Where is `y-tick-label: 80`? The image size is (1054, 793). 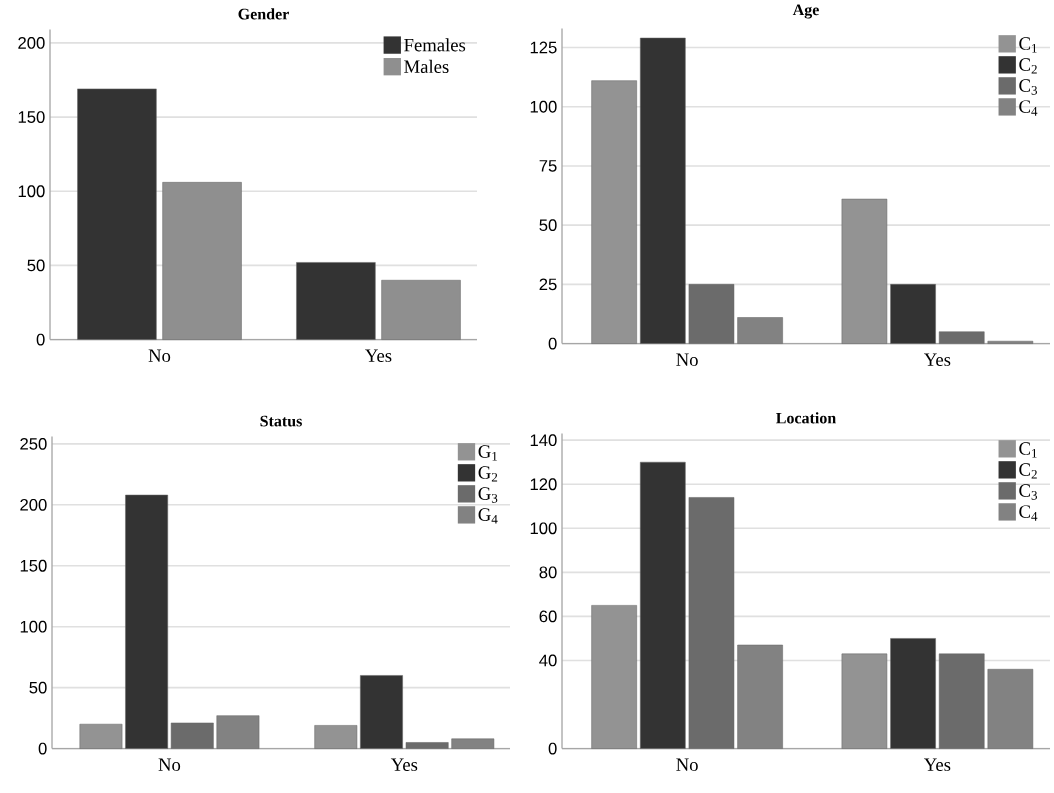
y-tick-label: 80 is located at coordinates (548, 572).